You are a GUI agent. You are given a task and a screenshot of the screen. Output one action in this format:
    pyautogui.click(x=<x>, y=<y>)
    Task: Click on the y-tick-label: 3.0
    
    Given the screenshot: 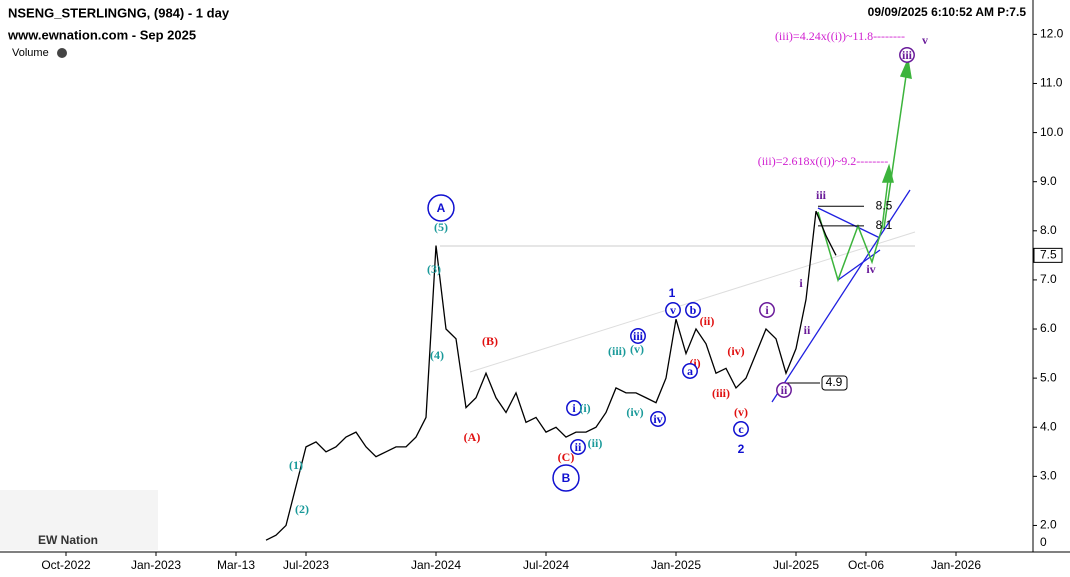 What is the action you would take?
    pyautogui.click(x=1048, y=476)
    